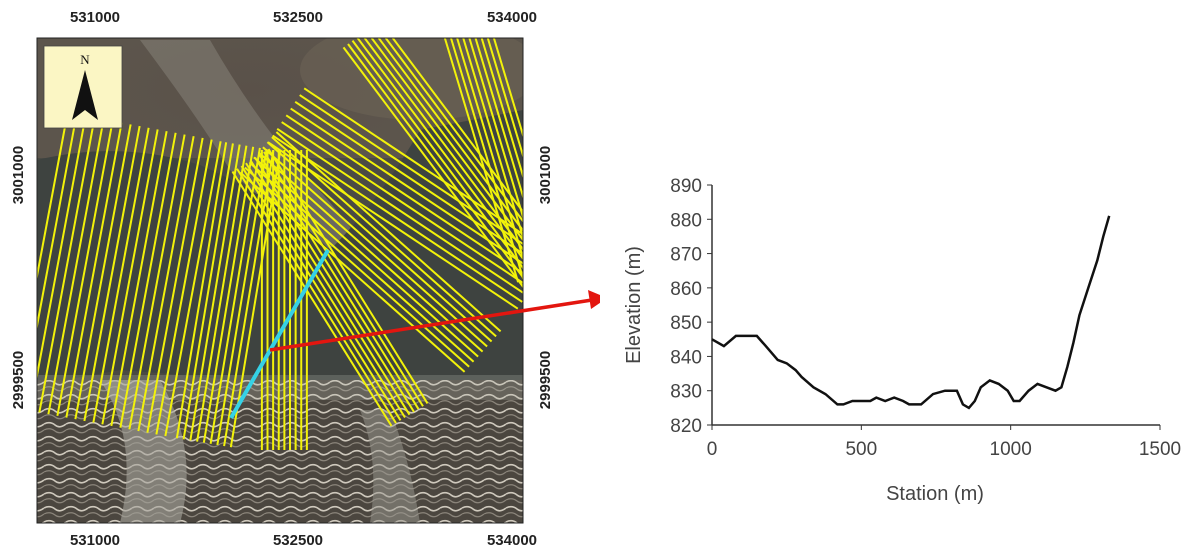 This screenshot has height=551, width=1196. I want to click on y-tick-label: 870, so click(686, 255).